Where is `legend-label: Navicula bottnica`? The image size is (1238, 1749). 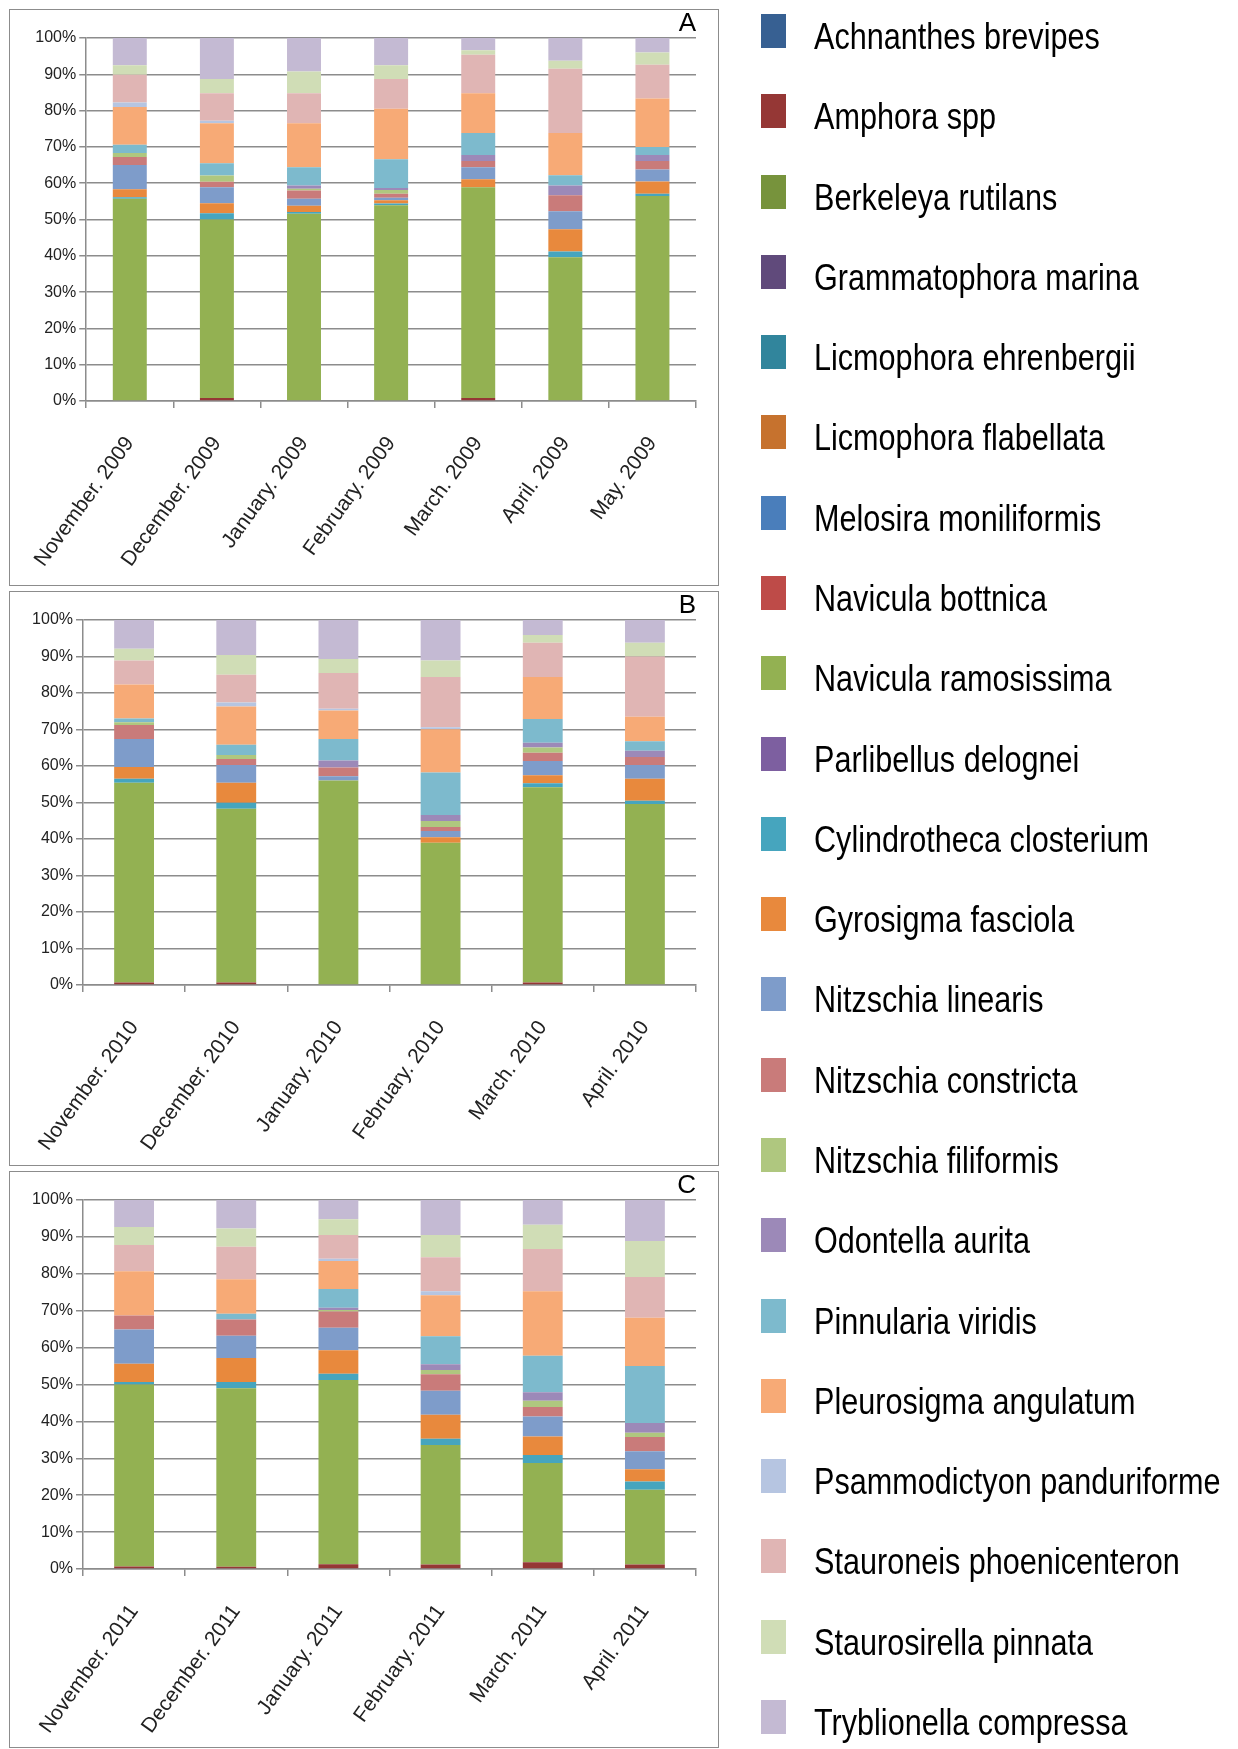
legend-label: Navicula bottnica is located at coordinates (931, 598).